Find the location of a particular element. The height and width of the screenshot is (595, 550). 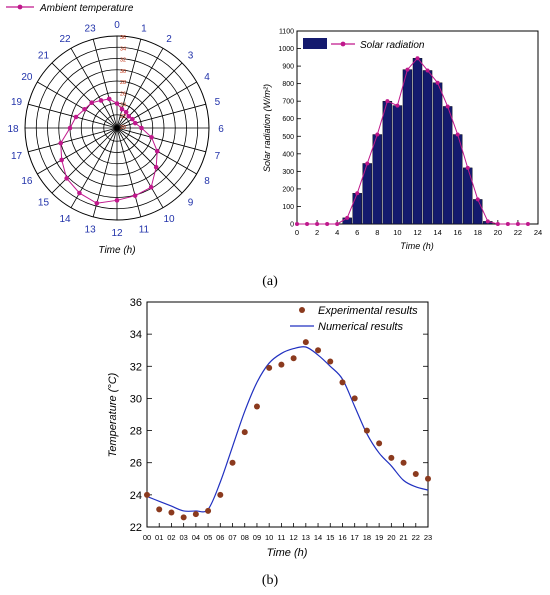

polar-hour-label: 14 is located at coordinates (65, 219).